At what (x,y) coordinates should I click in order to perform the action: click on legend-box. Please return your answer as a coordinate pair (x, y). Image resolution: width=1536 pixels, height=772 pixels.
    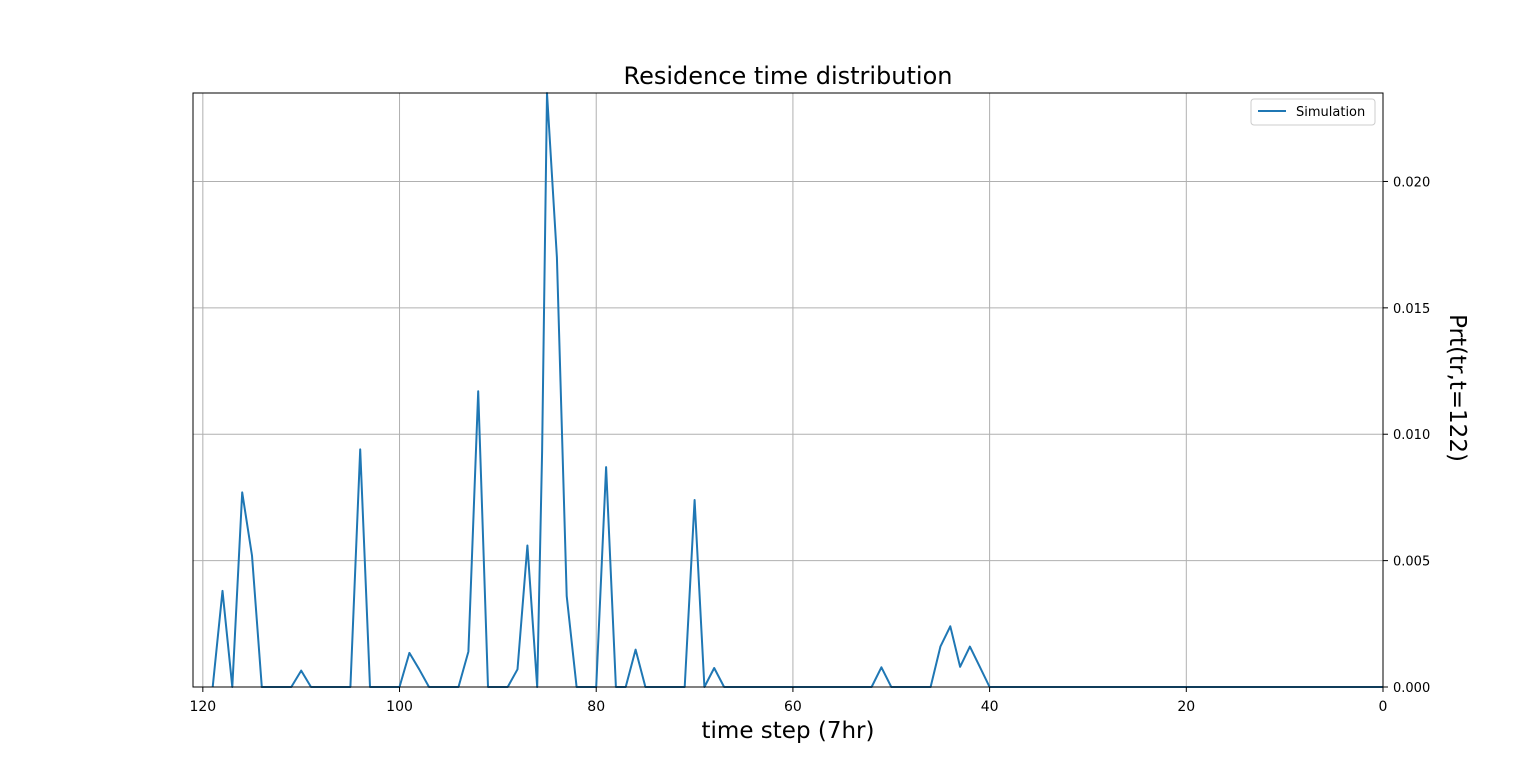
    Looking at the image, I should click on (1313, 112).